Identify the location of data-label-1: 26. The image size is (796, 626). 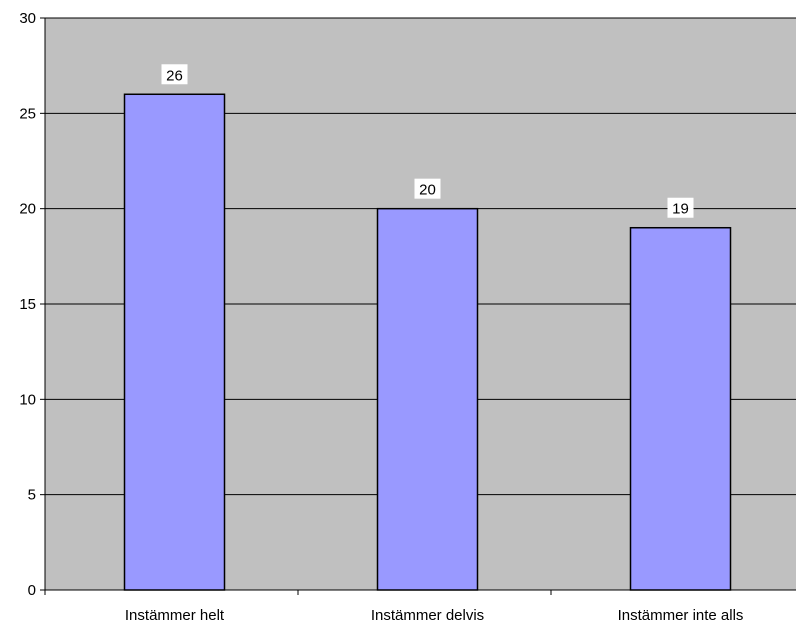
(174, 75).